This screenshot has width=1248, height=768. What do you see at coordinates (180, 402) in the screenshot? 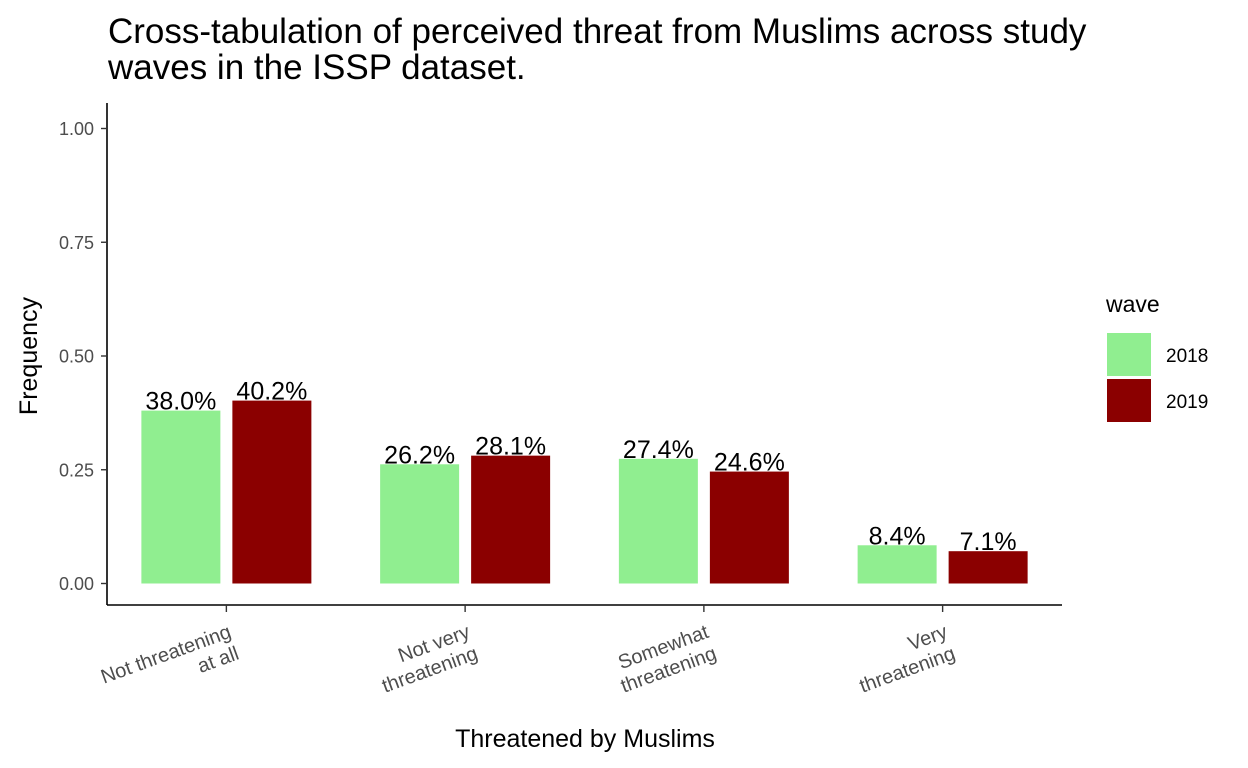
I see `bar-value-label: 38.0%` at bounding box center [180, 402].